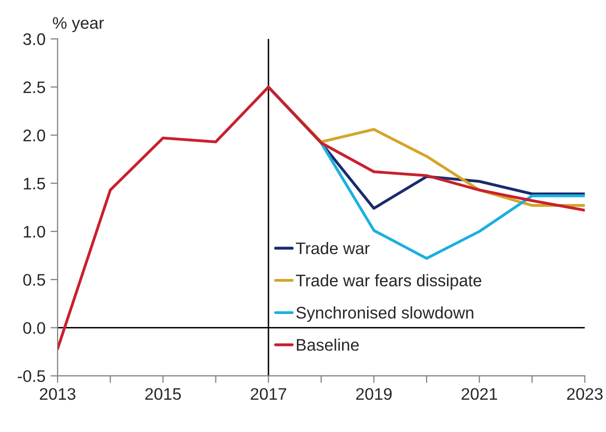 The height and width of the screenshot is (432, 606). I want to click on y-tick-label: 0.0, so click(34, 328).